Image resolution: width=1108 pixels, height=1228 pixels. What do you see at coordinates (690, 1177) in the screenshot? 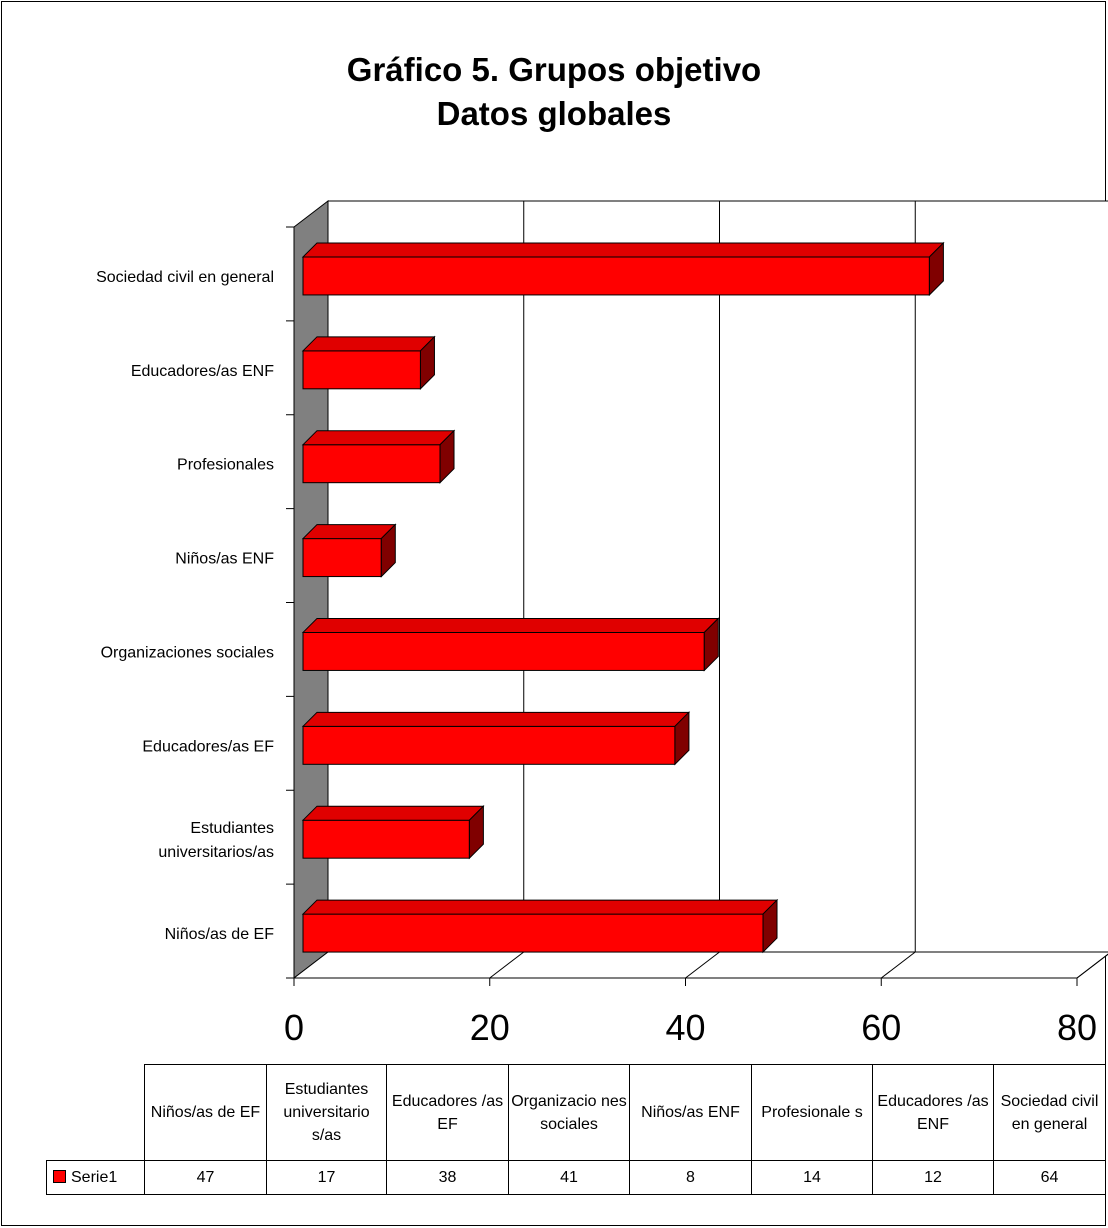
I see `data-table-value: 8` at bounding box center [690, 1177].